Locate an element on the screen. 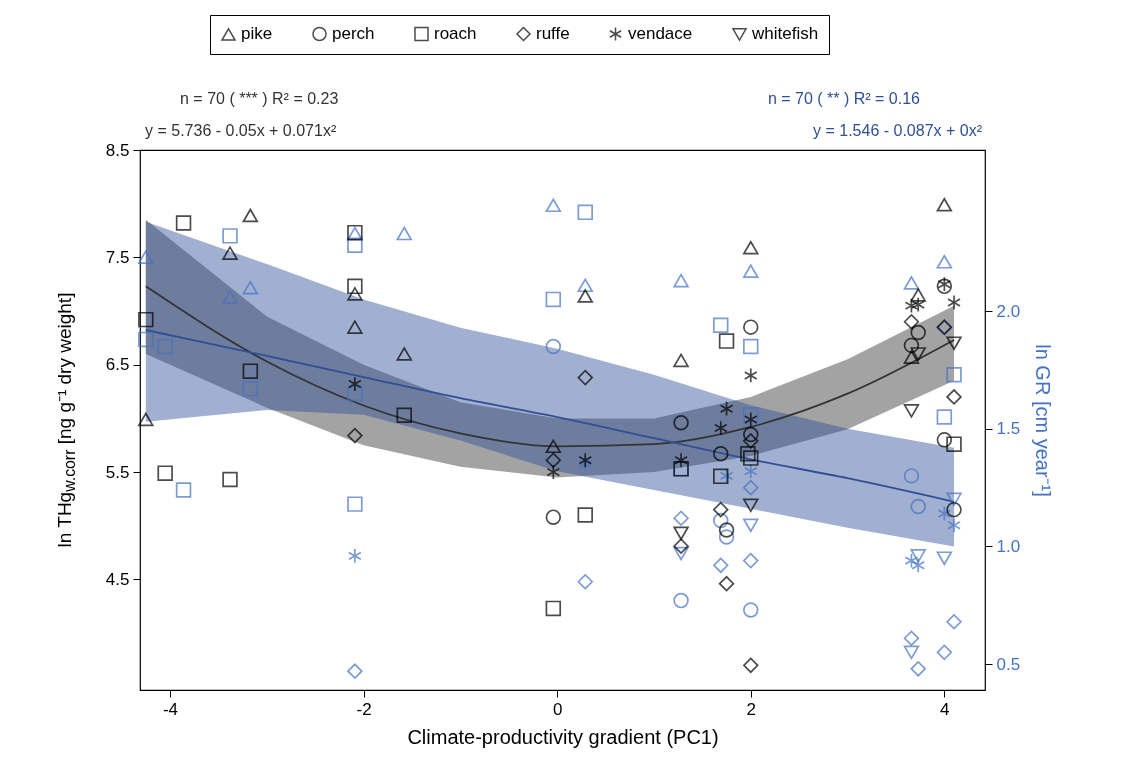 This screenshot has width=1121, height=776. x-tick-label: 2 is located at coordinates (751, 709).